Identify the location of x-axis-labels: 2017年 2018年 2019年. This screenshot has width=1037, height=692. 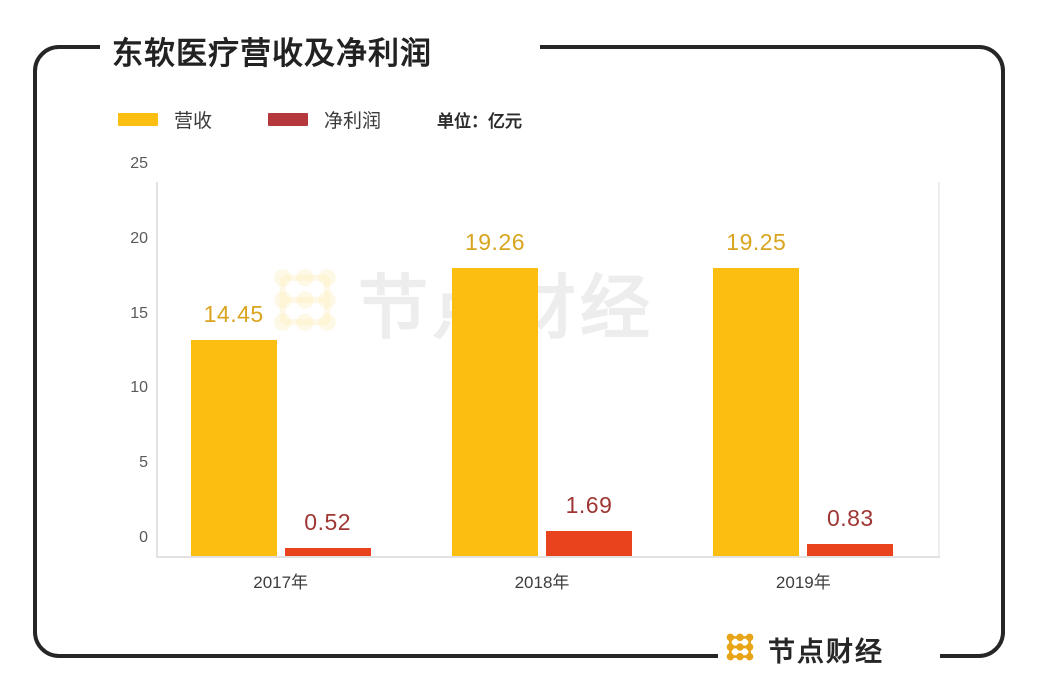
(548, 582).